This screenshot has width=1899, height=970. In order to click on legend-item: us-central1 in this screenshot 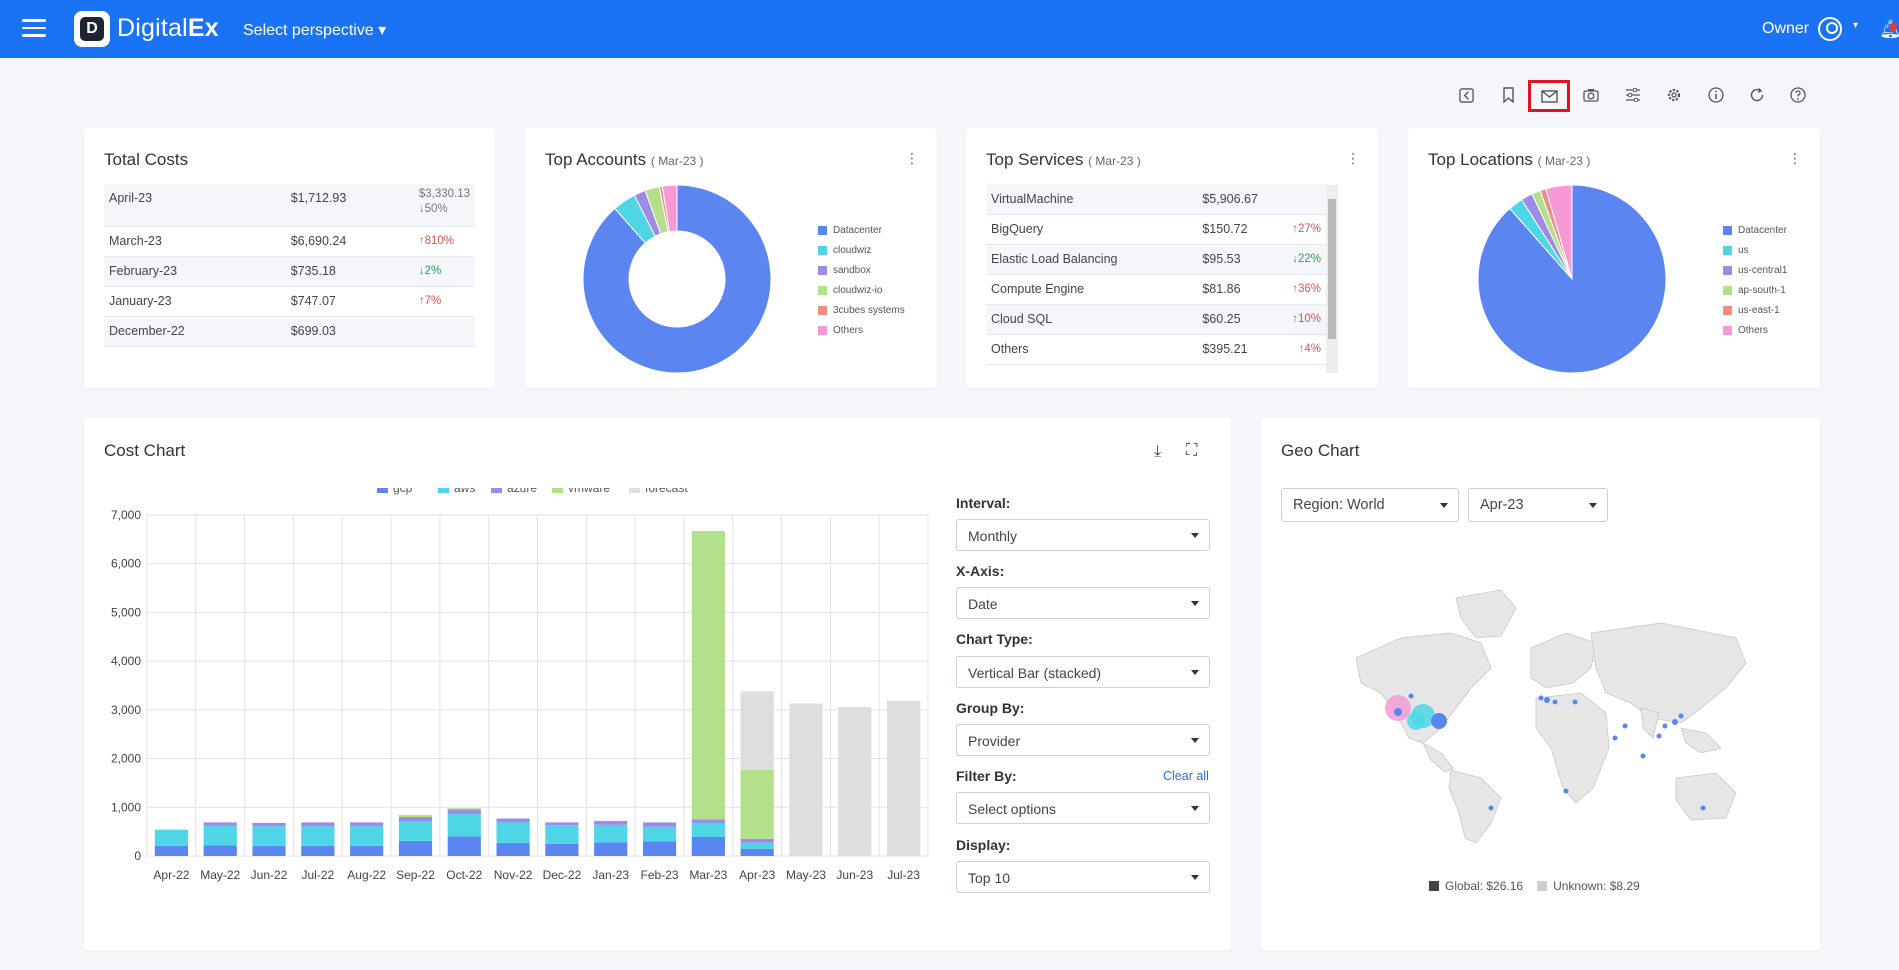, I will do `click(1755, 270)`.